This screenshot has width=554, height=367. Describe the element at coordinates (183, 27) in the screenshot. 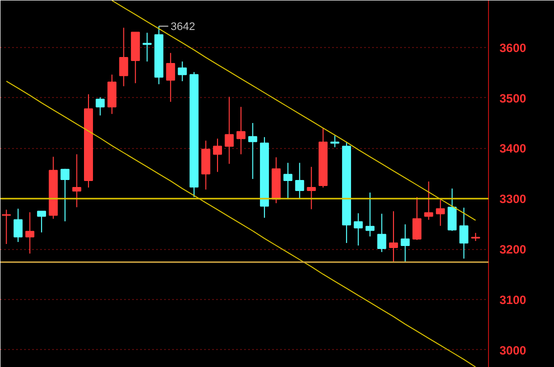

I see `annotation: 3642` at that location.